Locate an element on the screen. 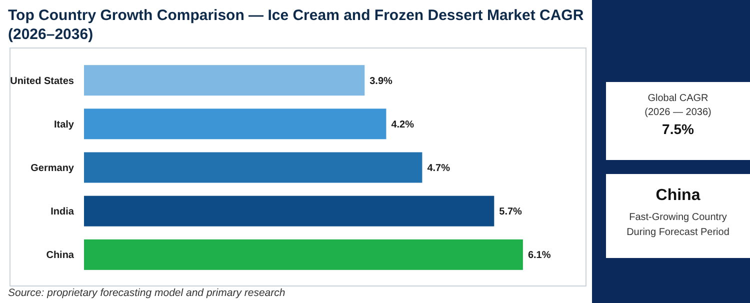 This screenshot has height=303, width=750. text: (2026 — 2036) is located at coordinates (678, 112).